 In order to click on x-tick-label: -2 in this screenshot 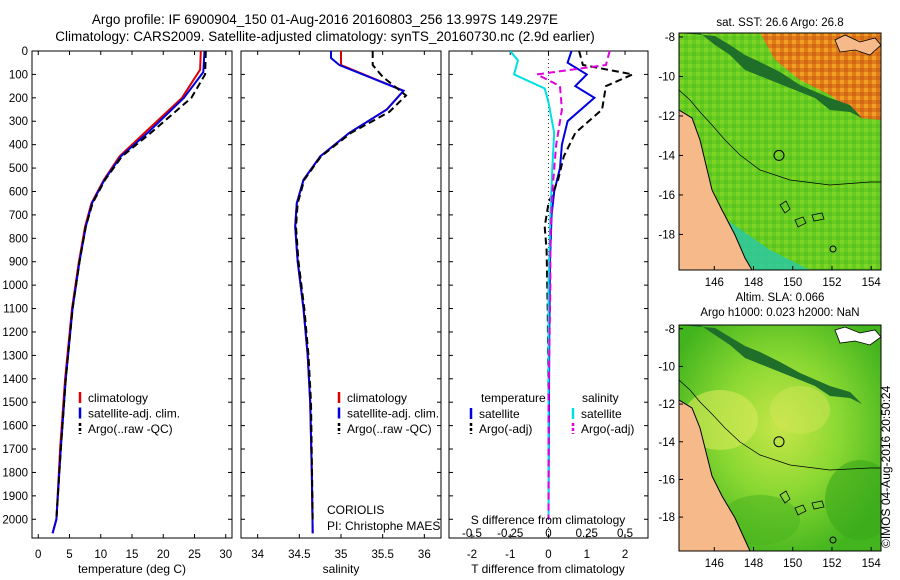, I will do `click(472, 555)`.